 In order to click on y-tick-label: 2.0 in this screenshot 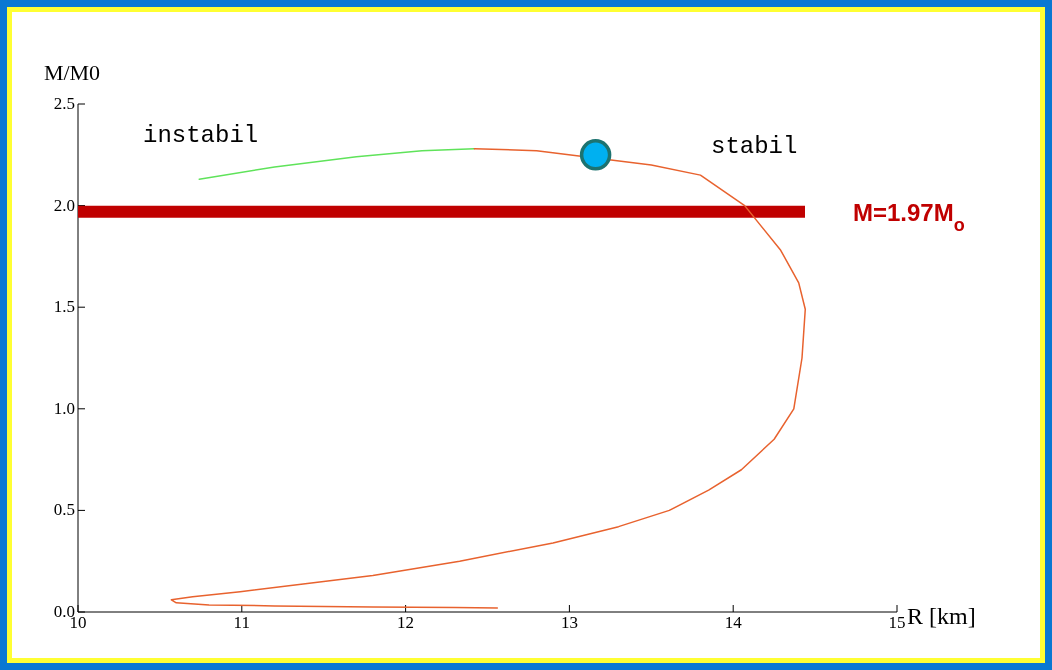, I will do `click(64, 205)`.